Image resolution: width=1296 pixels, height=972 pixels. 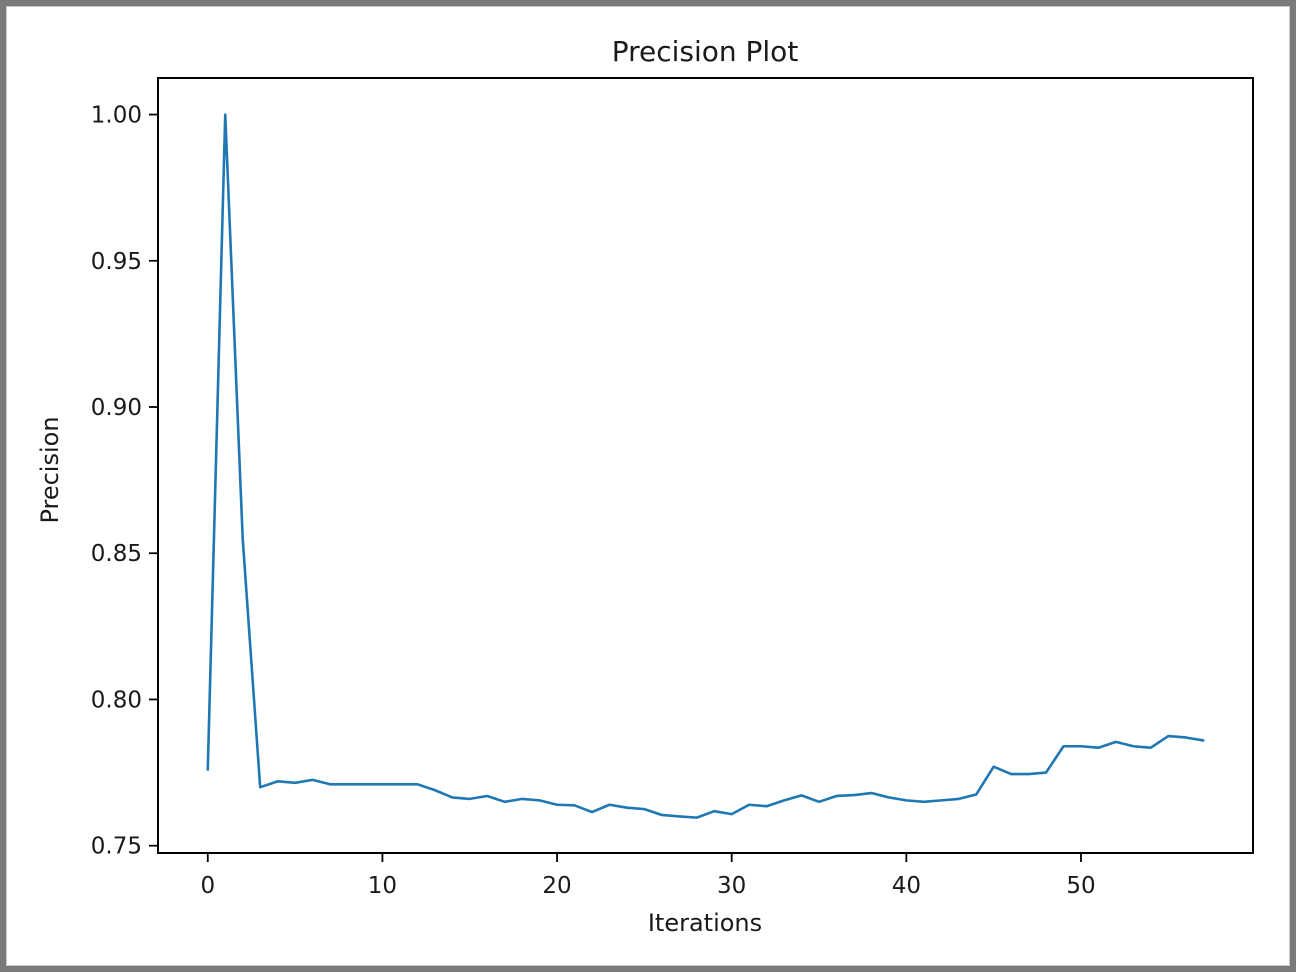 What do you see at coordinates (116, 847) in the screenshot?
I see `y-tick-label: 0.75` at bounding box center [116, 847].